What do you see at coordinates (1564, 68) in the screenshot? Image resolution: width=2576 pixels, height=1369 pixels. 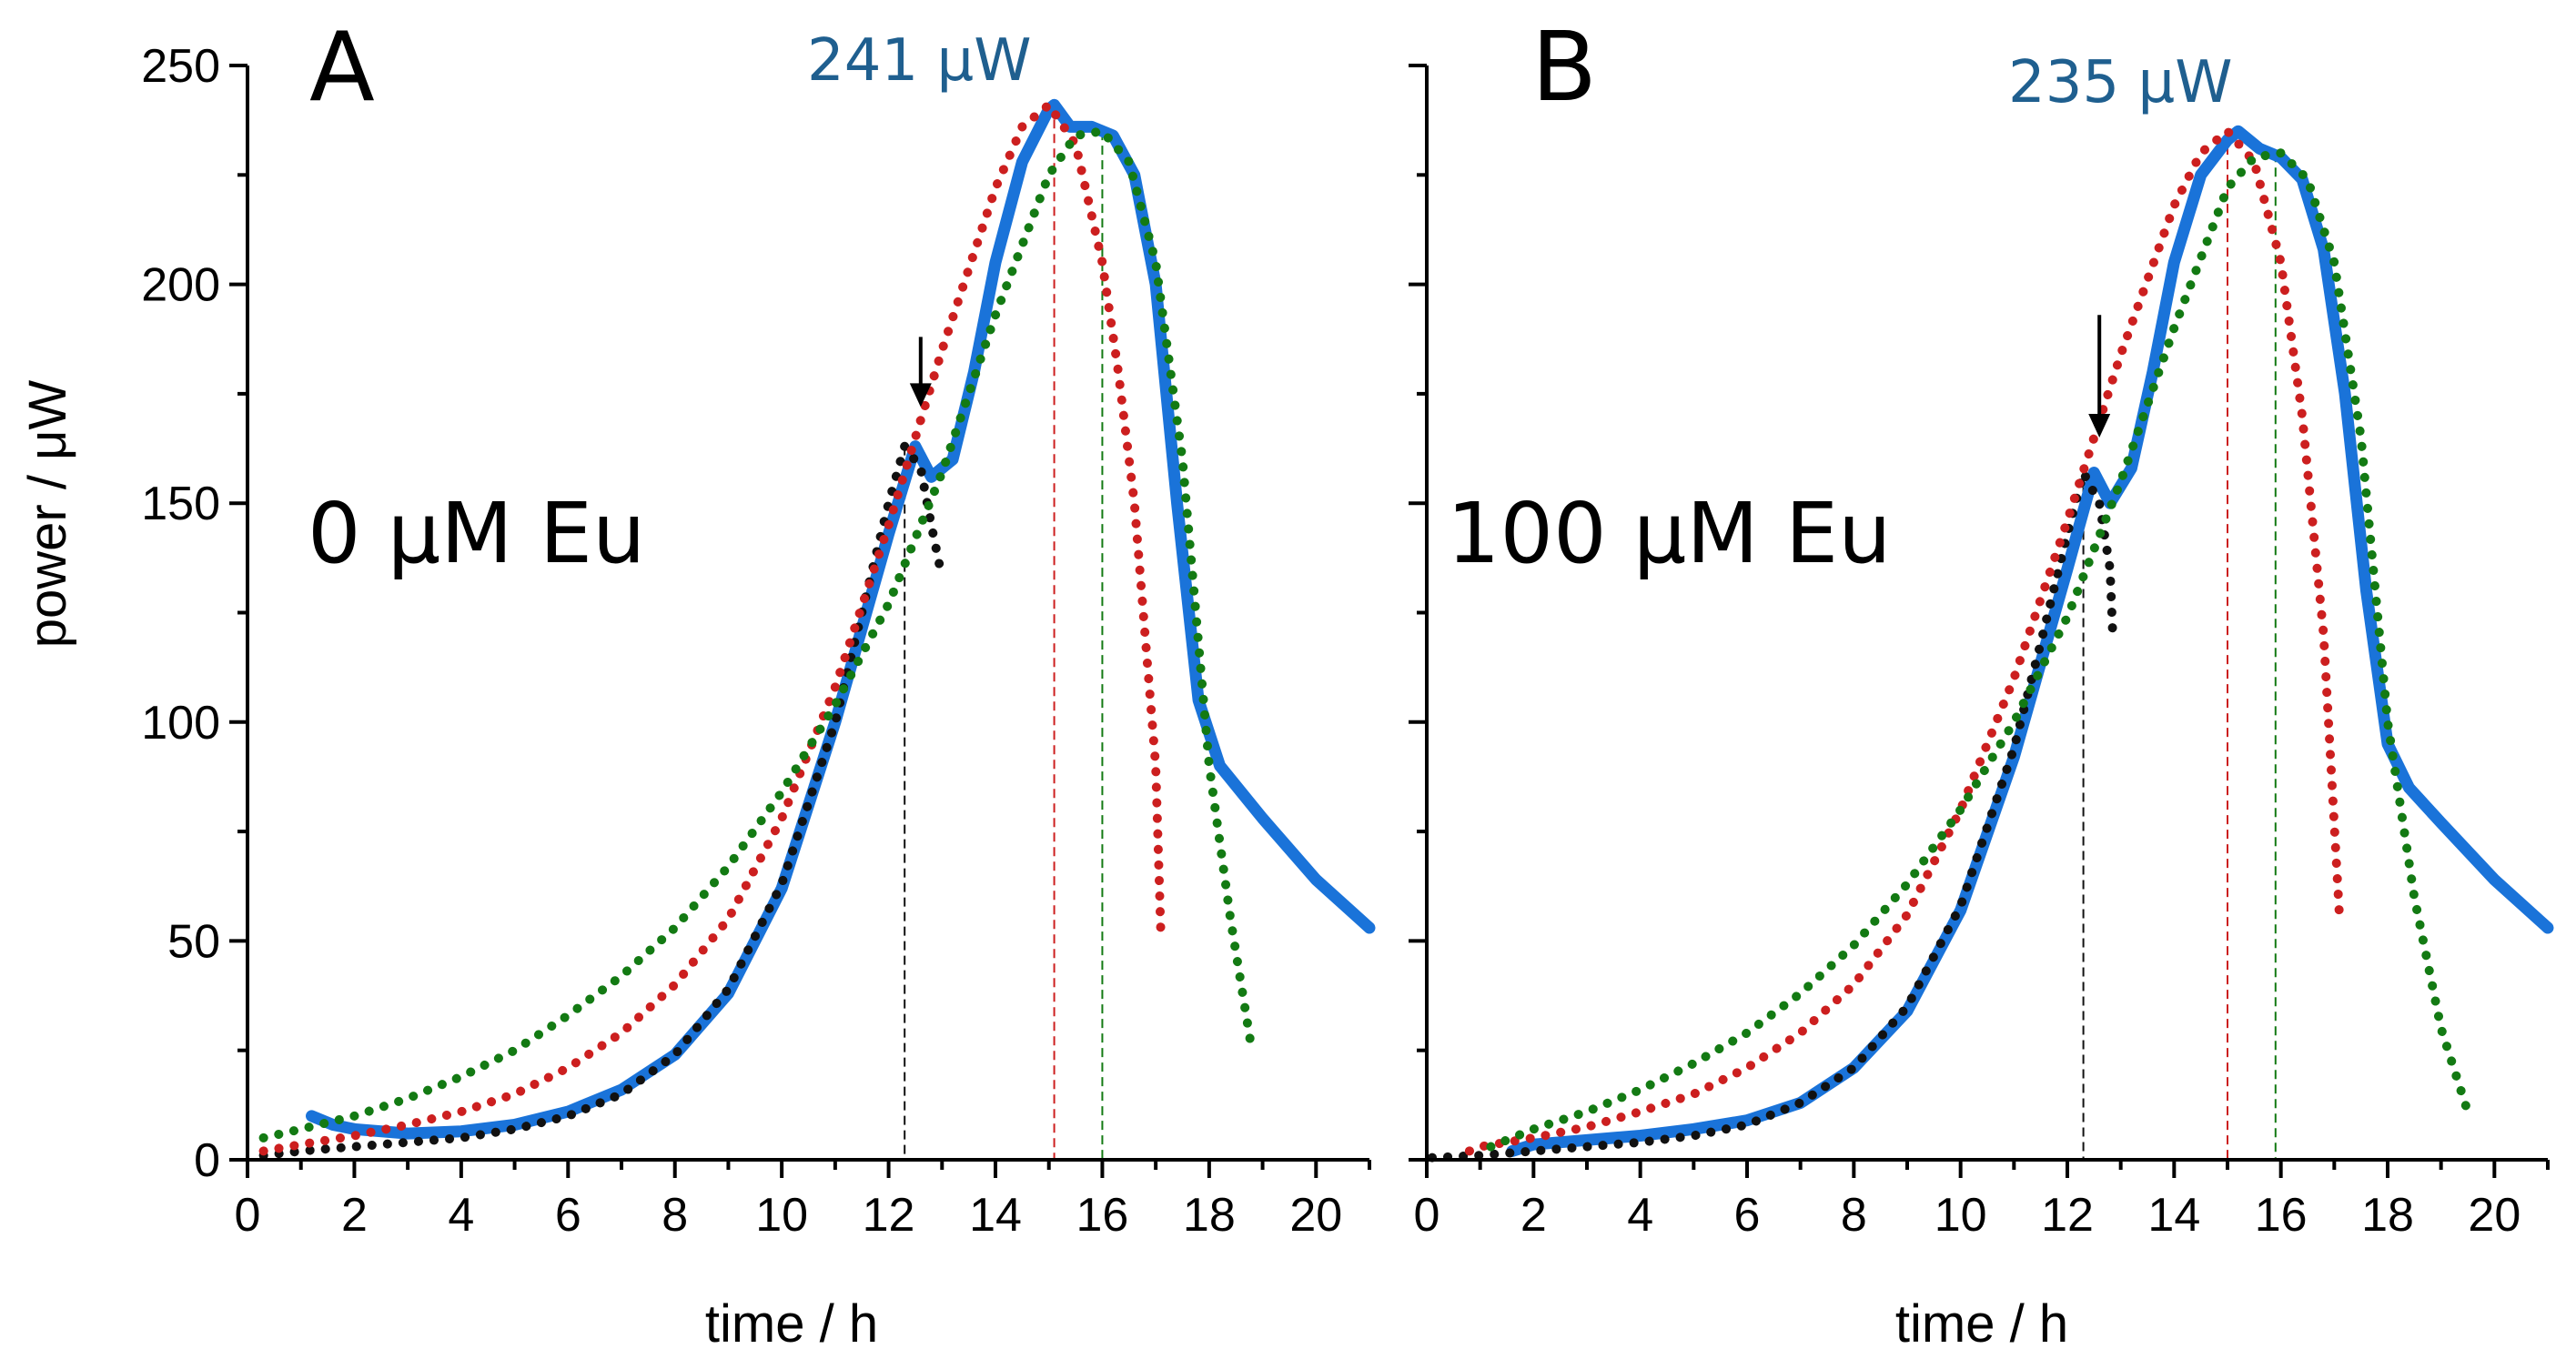 I see `panel-b-letter: B` at bounding box center [1564, 68].